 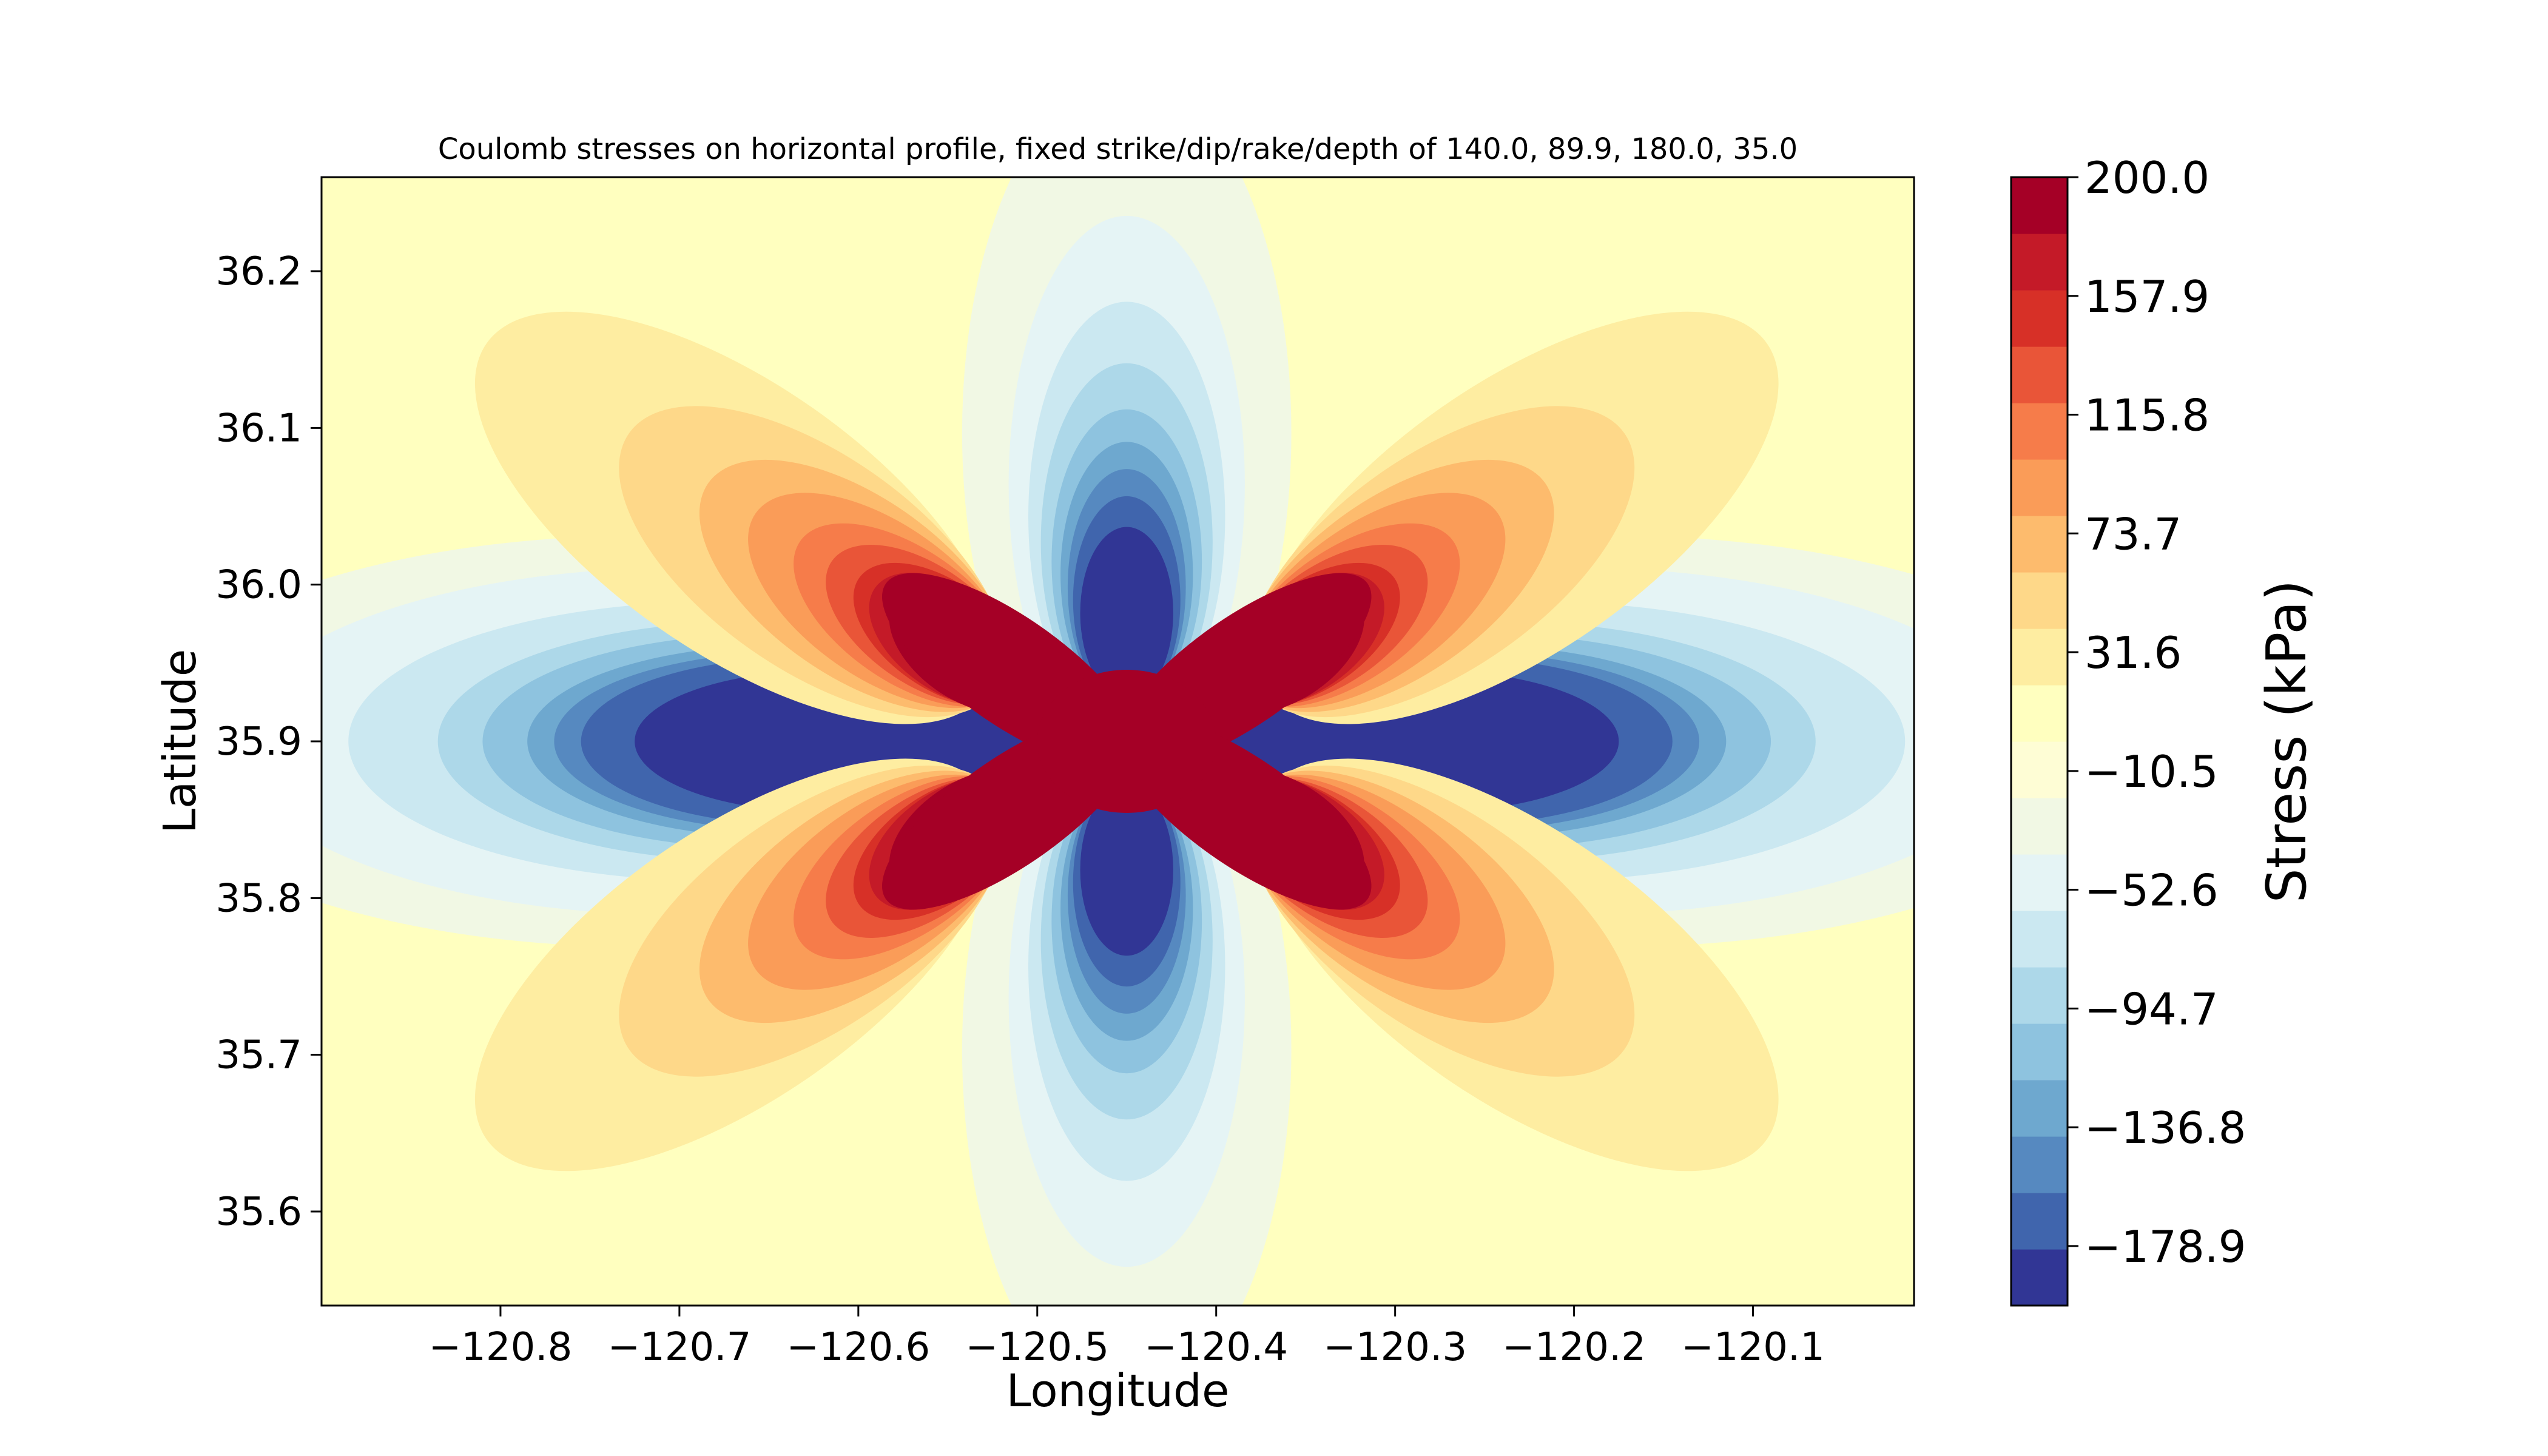 I want to click on x-tick-label: −120.5, so click(x=1037, y=1347).